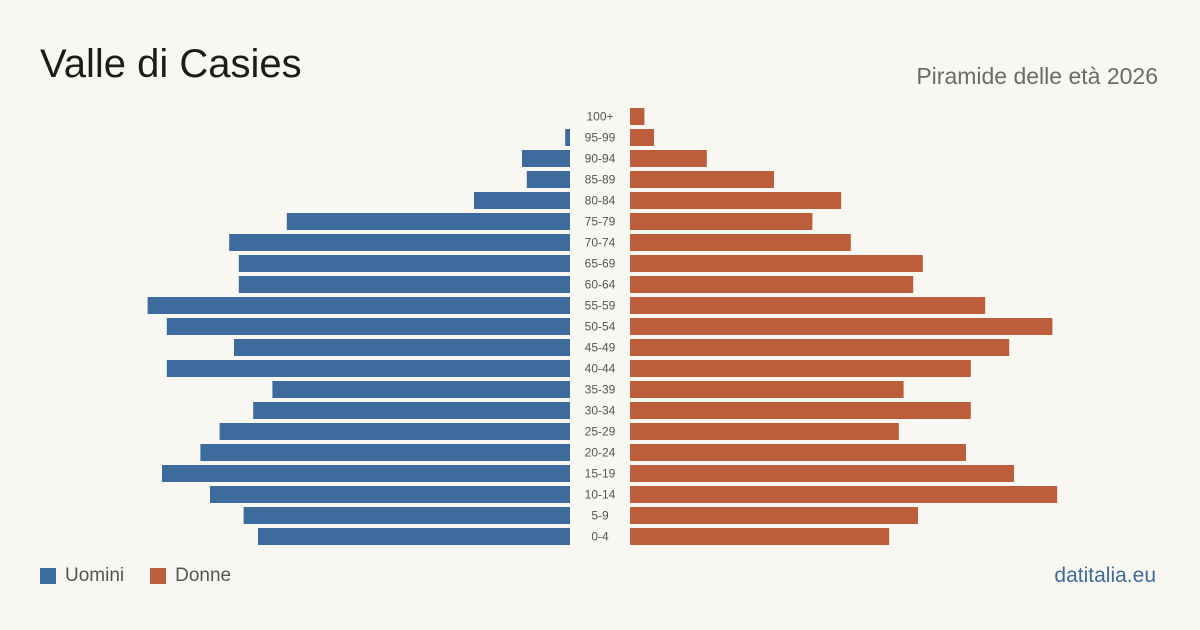  Describe the element at coordinates (600, 411) in the screenshot. I see `age-label-30-34: 30-34` at that location.